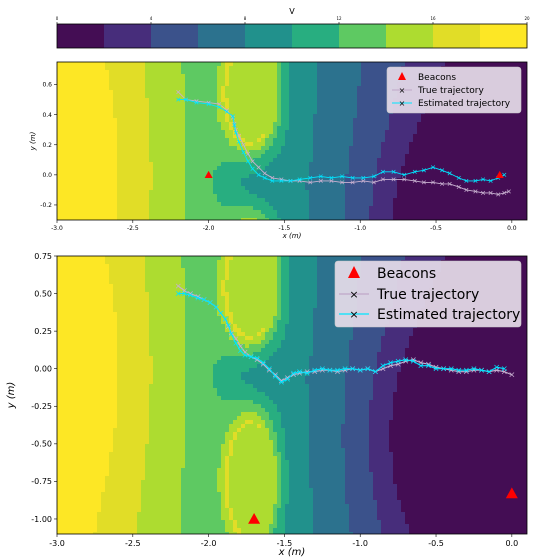 The height and width of the screenshot is (560, 540). I want to click on estimated-trajectory-point, so click(248, 161).